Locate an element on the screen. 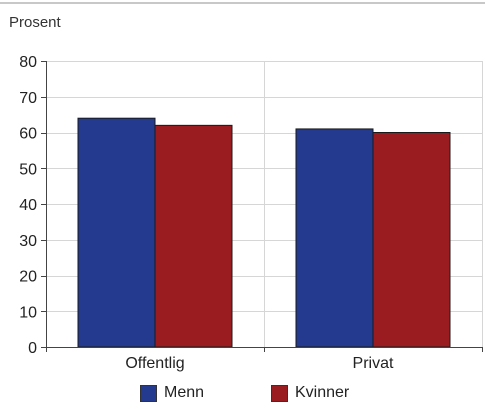 This screenshot has height=409, width=485. category-label: Offentlig is located at coordinates (154, 363).